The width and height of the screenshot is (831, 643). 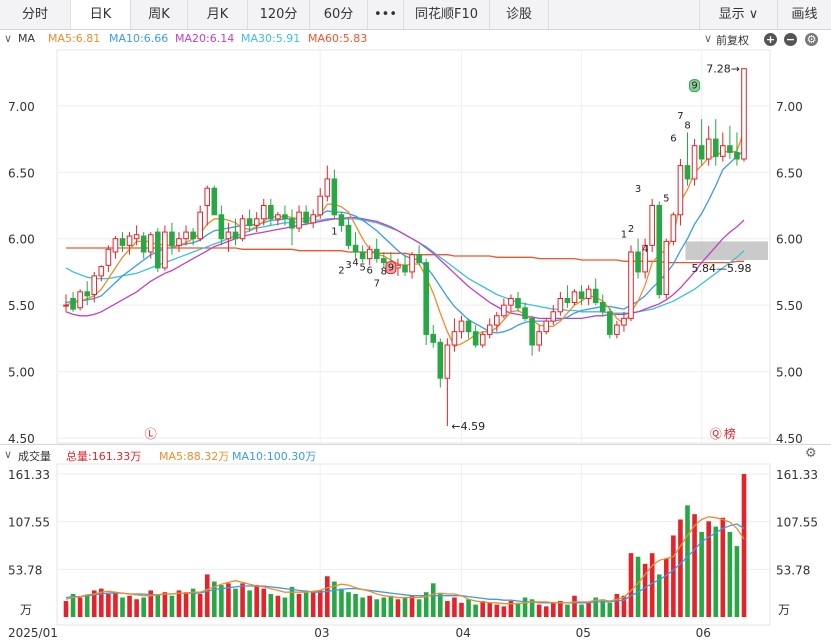 What do you see at coordinates (21, 373) in the screenshot?
I see `price-y-tick-left: 5.00` at bounding box center [21, 373].